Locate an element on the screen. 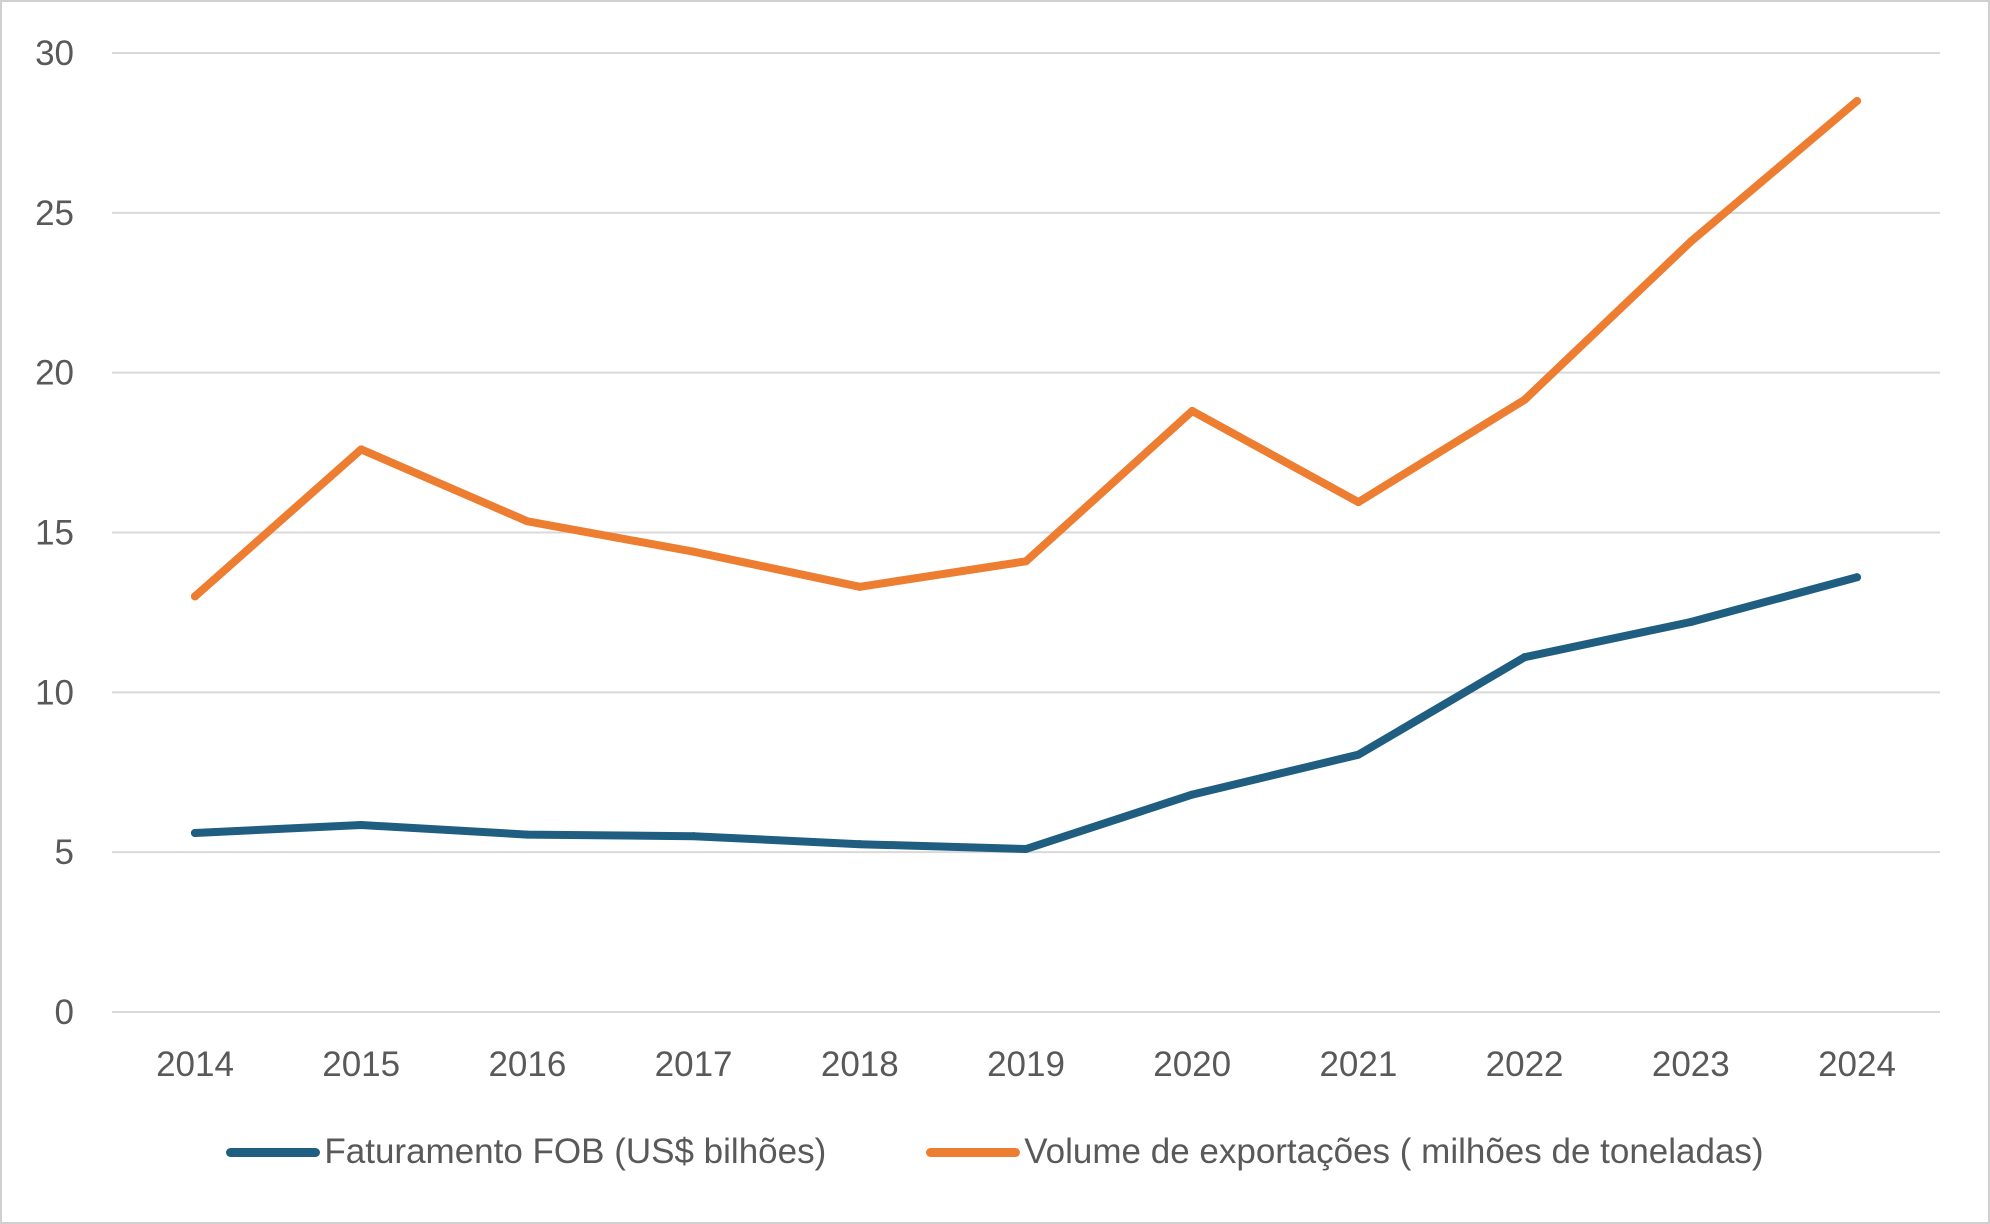 The image size is (1990, 1224). data-point-faturamento-2015 is located at coordinates (361, 824).